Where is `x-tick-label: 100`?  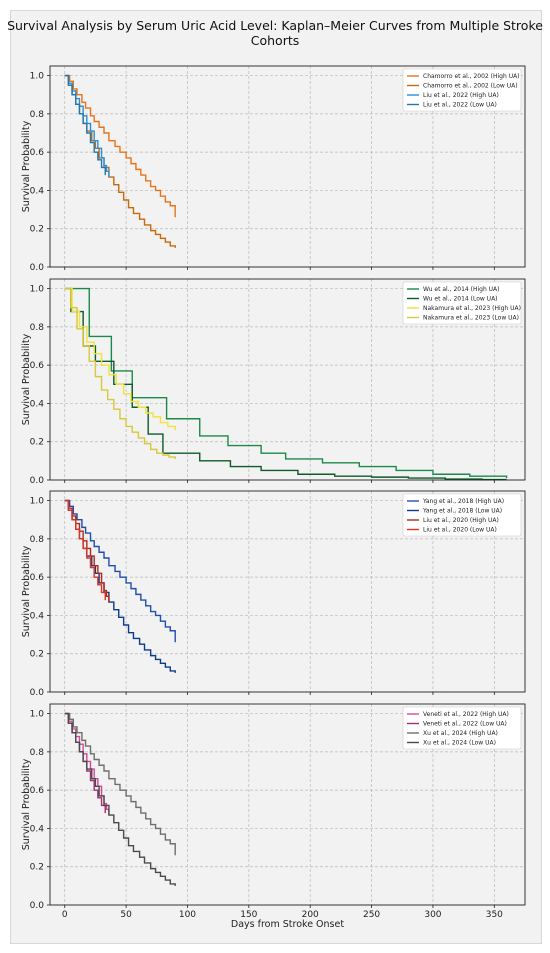
x-tick-label: 100 is located at coordinates (187, 915).